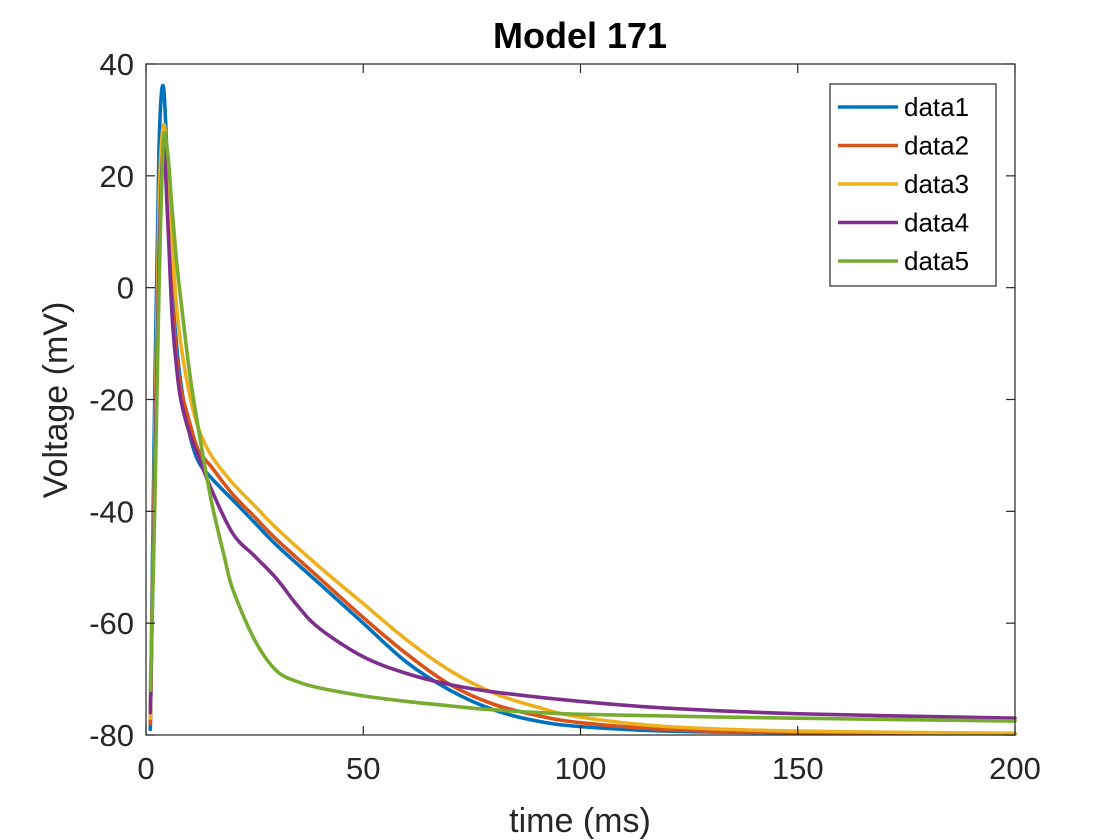 Image resolution: width=1120 pixels, height=840 pixels. Describe the element at coordinates (581, 768) in the screenshot. I see `x-tick-label: 100` at that location.